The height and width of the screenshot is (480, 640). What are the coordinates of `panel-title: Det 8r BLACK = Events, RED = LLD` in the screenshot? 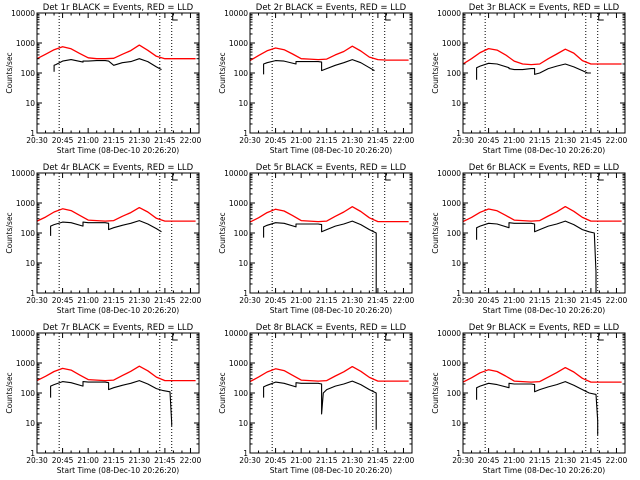 It's located at (331, 328).